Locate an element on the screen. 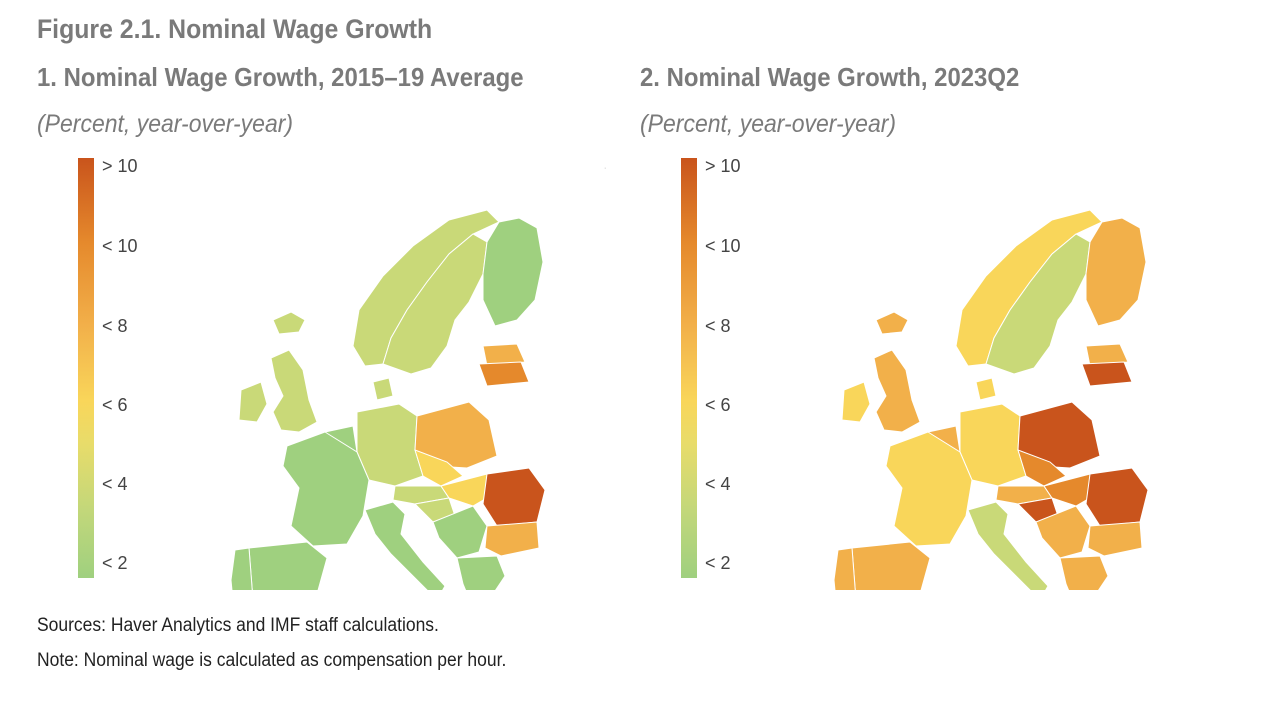  panel-2-subtitle: (Percent, year-over-year) is located at coordinates (768, 124).